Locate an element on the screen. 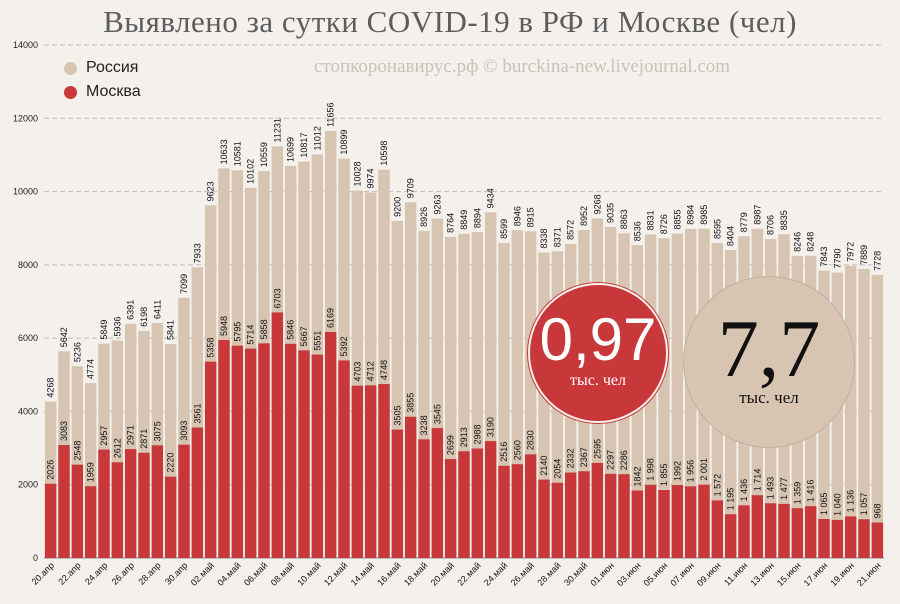 This screenshot has width=900, height=604. x-tick-label: 06.май is located at coordinates (255, 573).